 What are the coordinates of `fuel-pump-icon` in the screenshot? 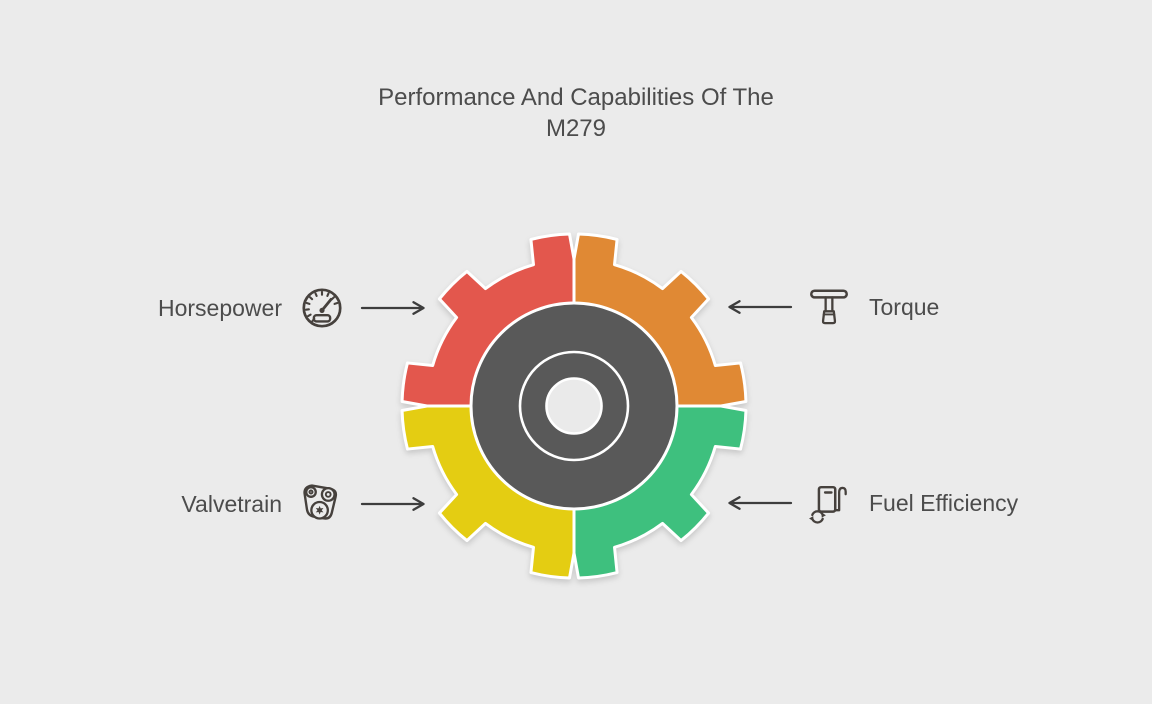 It's located at (829, 503).